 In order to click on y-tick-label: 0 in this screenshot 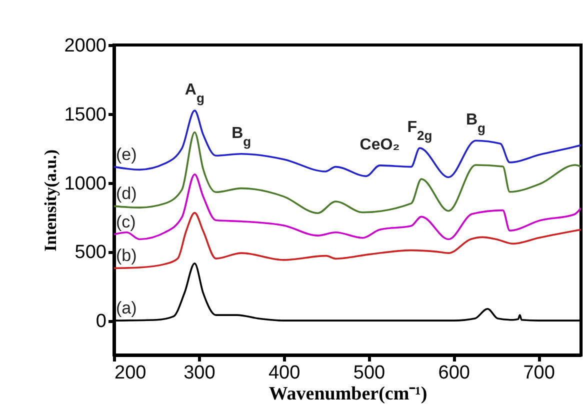, I will do `click(101, 321)`.